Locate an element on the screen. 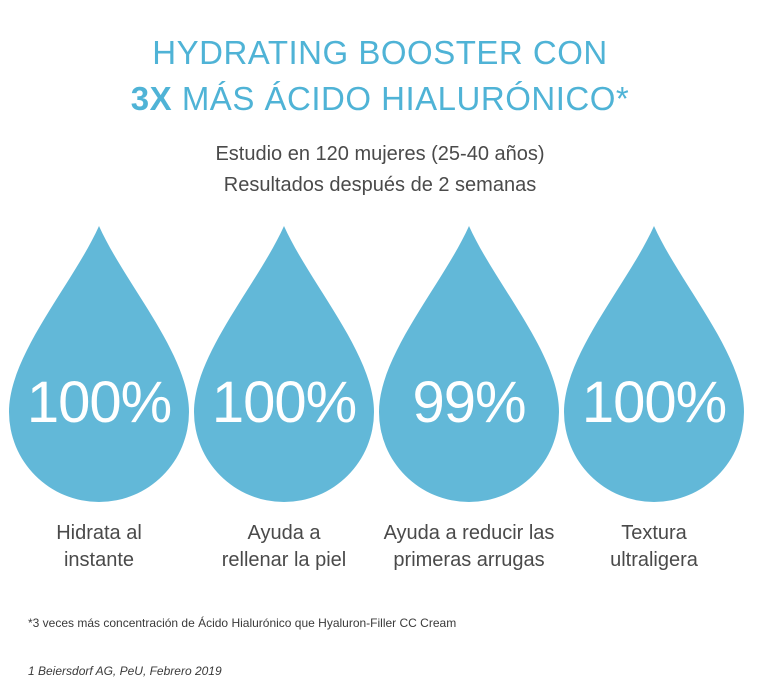  drop-value: 99% is located at coordinates (469, 402).